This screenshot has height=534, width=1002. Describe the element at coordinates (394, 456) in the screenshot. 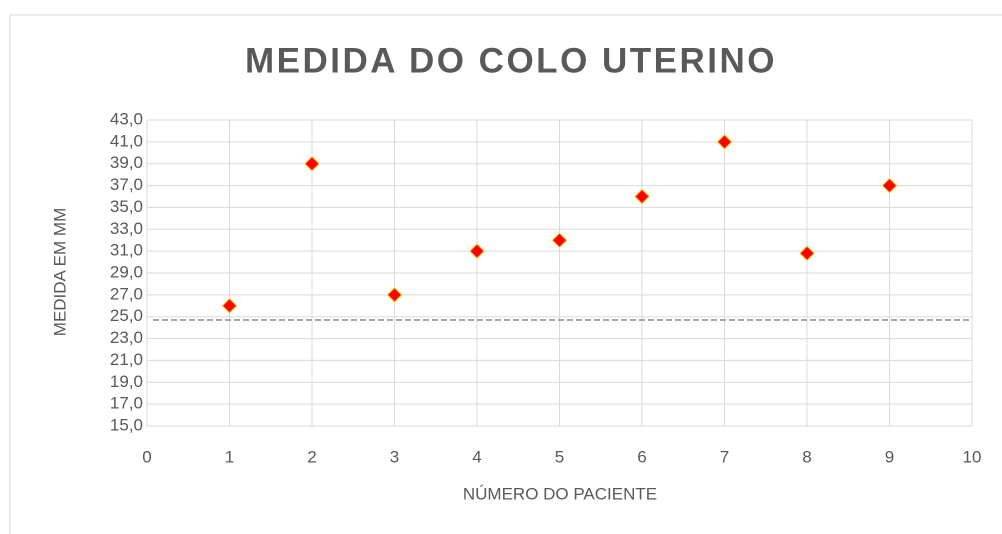

I see `x-tick-label: 3` at that location.